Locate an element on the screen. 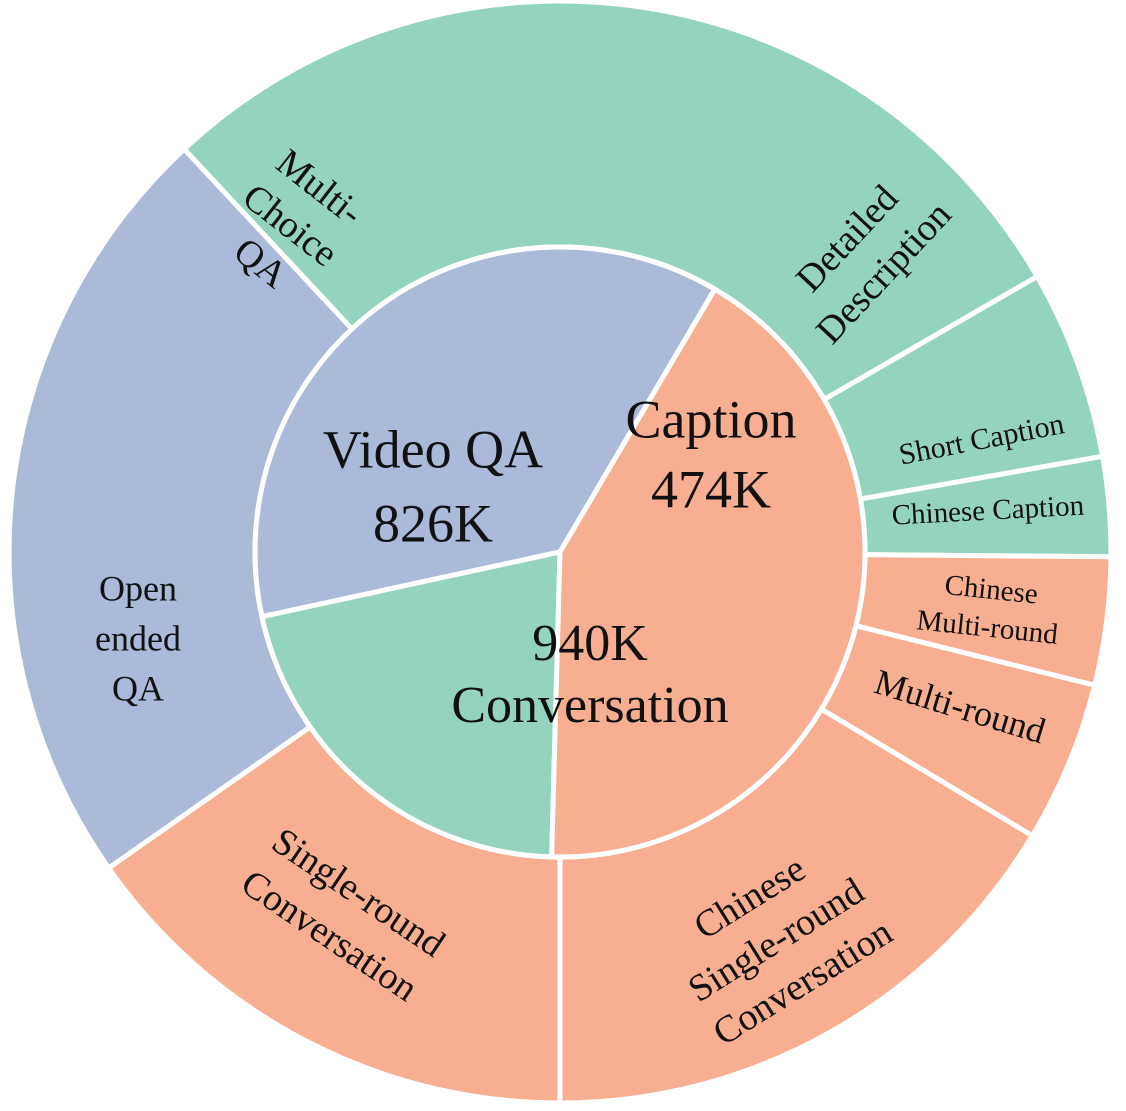  inner-label-conversation-name: Conversation is located at coordinates (589, 705).